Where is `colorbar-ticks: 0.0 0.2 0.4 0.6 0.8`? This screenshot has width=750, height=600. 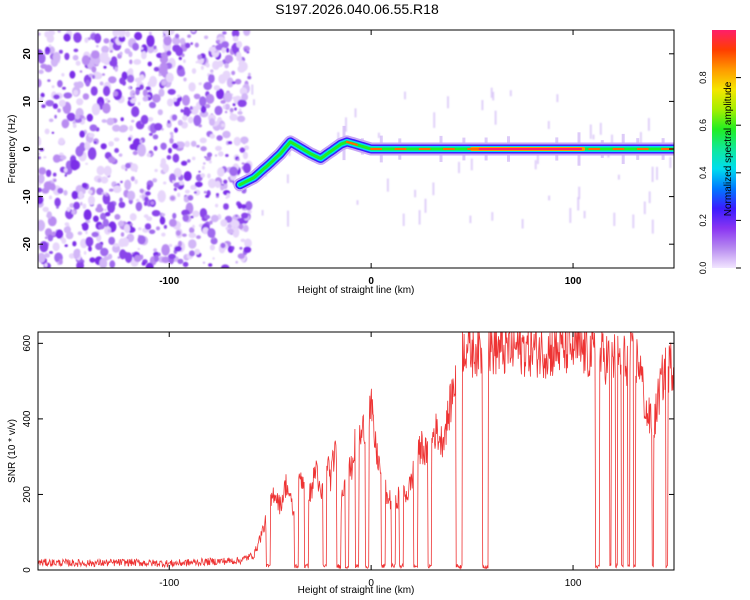
colorbar-ticks: 0.0 0.2 0.4 0.6 0.8 is located at coordinates (719, 172).